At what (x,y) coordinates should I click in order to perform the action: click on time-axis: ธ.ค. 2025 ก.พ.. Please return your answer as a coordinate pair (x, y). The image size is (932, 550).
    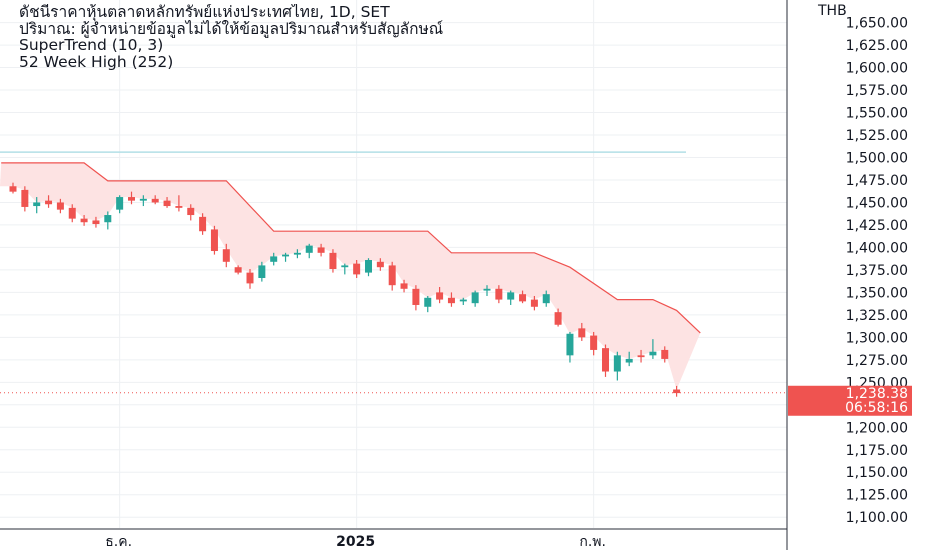
    Looking at the image, I should click on (355, 542).